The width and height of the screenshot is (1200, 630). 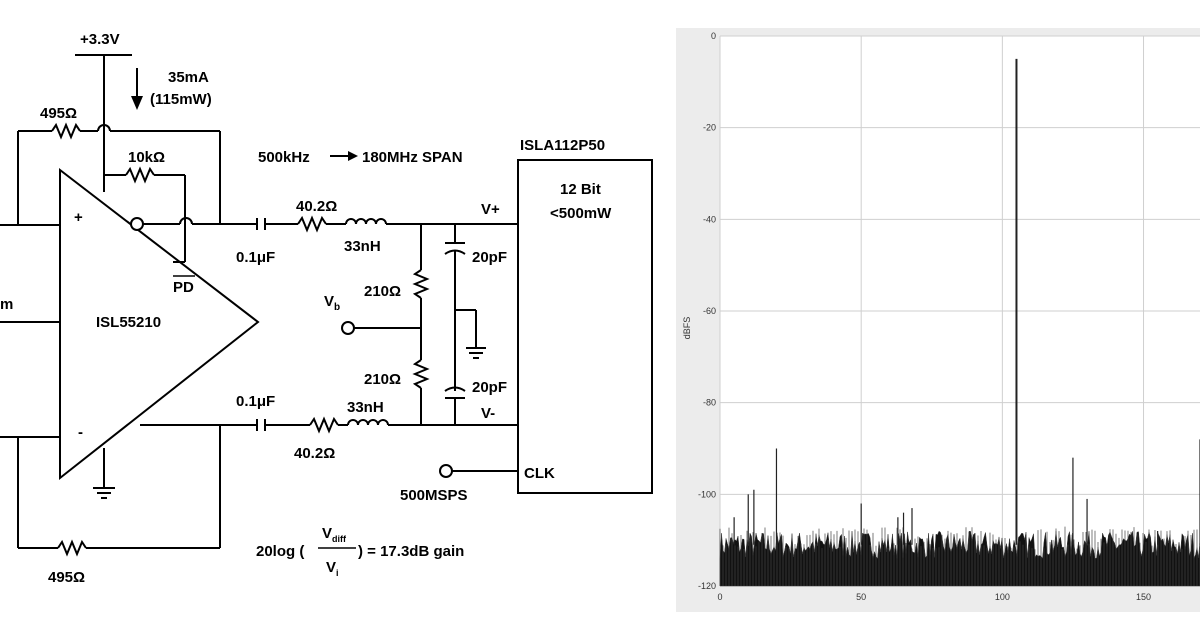 What do you see at coordinates (353, 156) in the screenshot?
I see `span-arrow-head` at bounding box center [353, 156].